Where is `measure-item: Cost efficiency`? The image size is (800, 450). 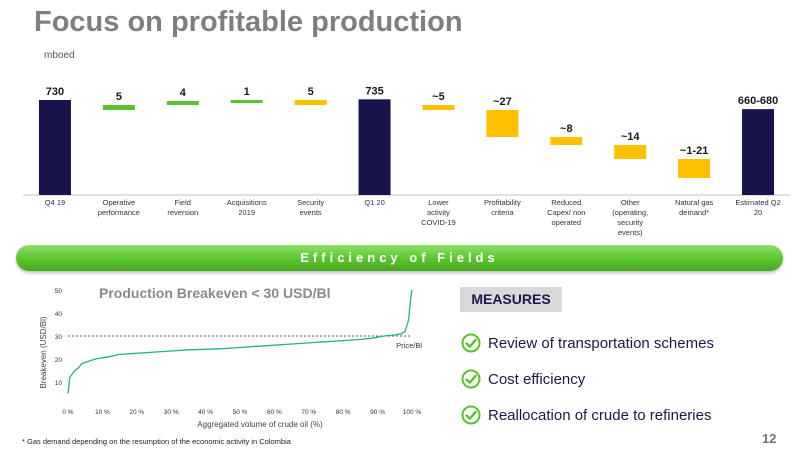 measure-item: Cost efficiency is located at coordinates (587, 379).